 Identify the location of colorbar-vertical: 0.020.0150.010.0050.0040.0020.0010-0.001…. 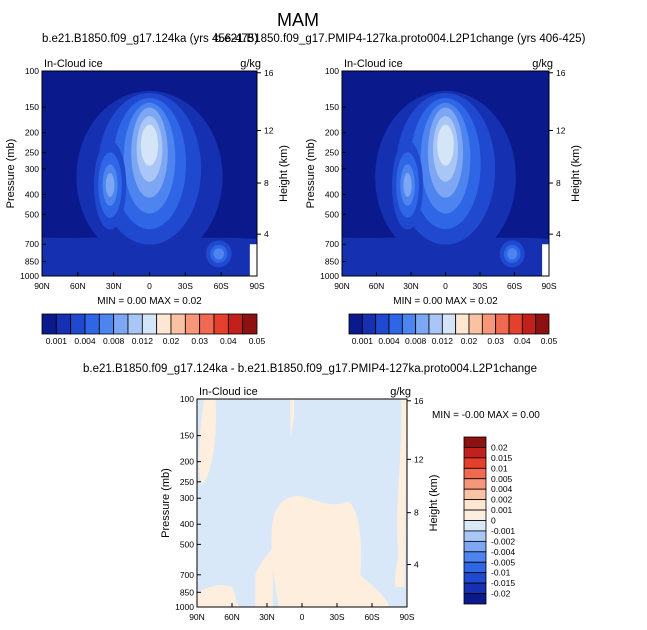
(489, 520).